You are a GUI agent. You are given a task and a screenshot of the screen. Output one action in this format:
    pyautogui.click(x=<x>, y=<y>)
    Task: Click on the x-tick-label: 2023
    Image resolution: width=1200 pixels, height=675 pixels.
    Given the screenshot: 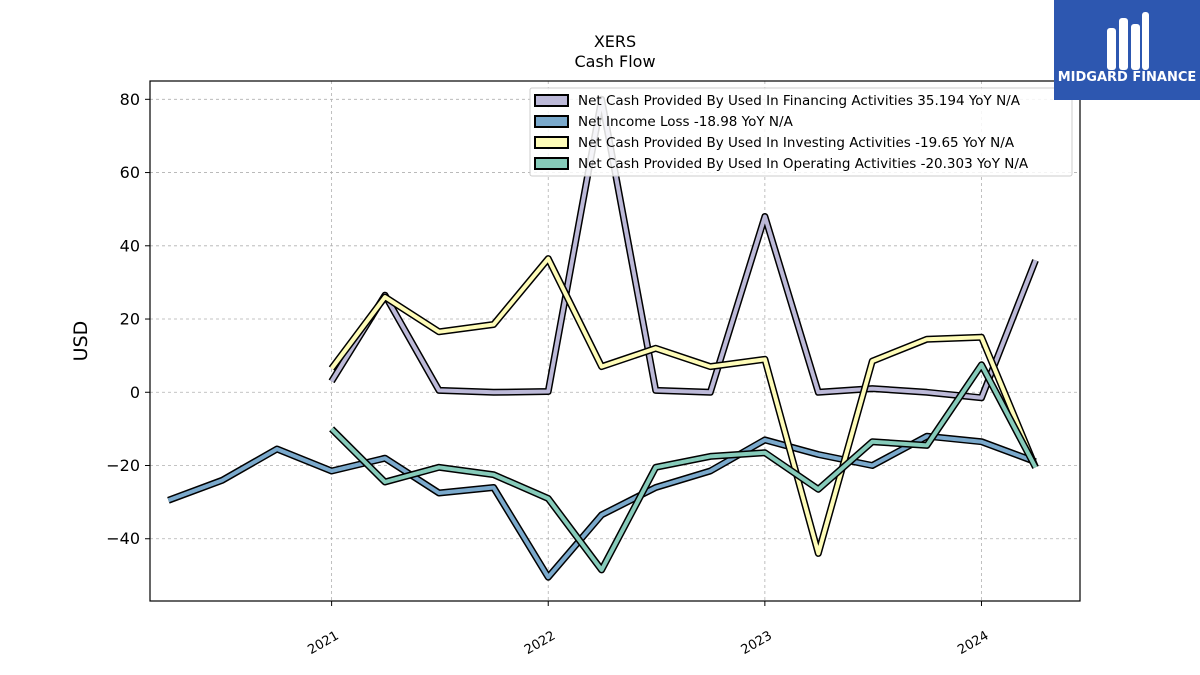 What is the action you would take?
    pyautogui.click(x=757, y=643)
    